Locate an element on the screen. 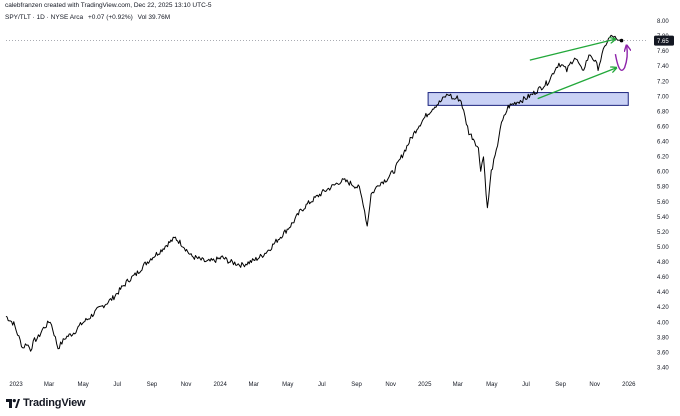 Image resolution: width=680 pixels, height=416 pixels. annotation-layer is located at coordinates (578, 69).